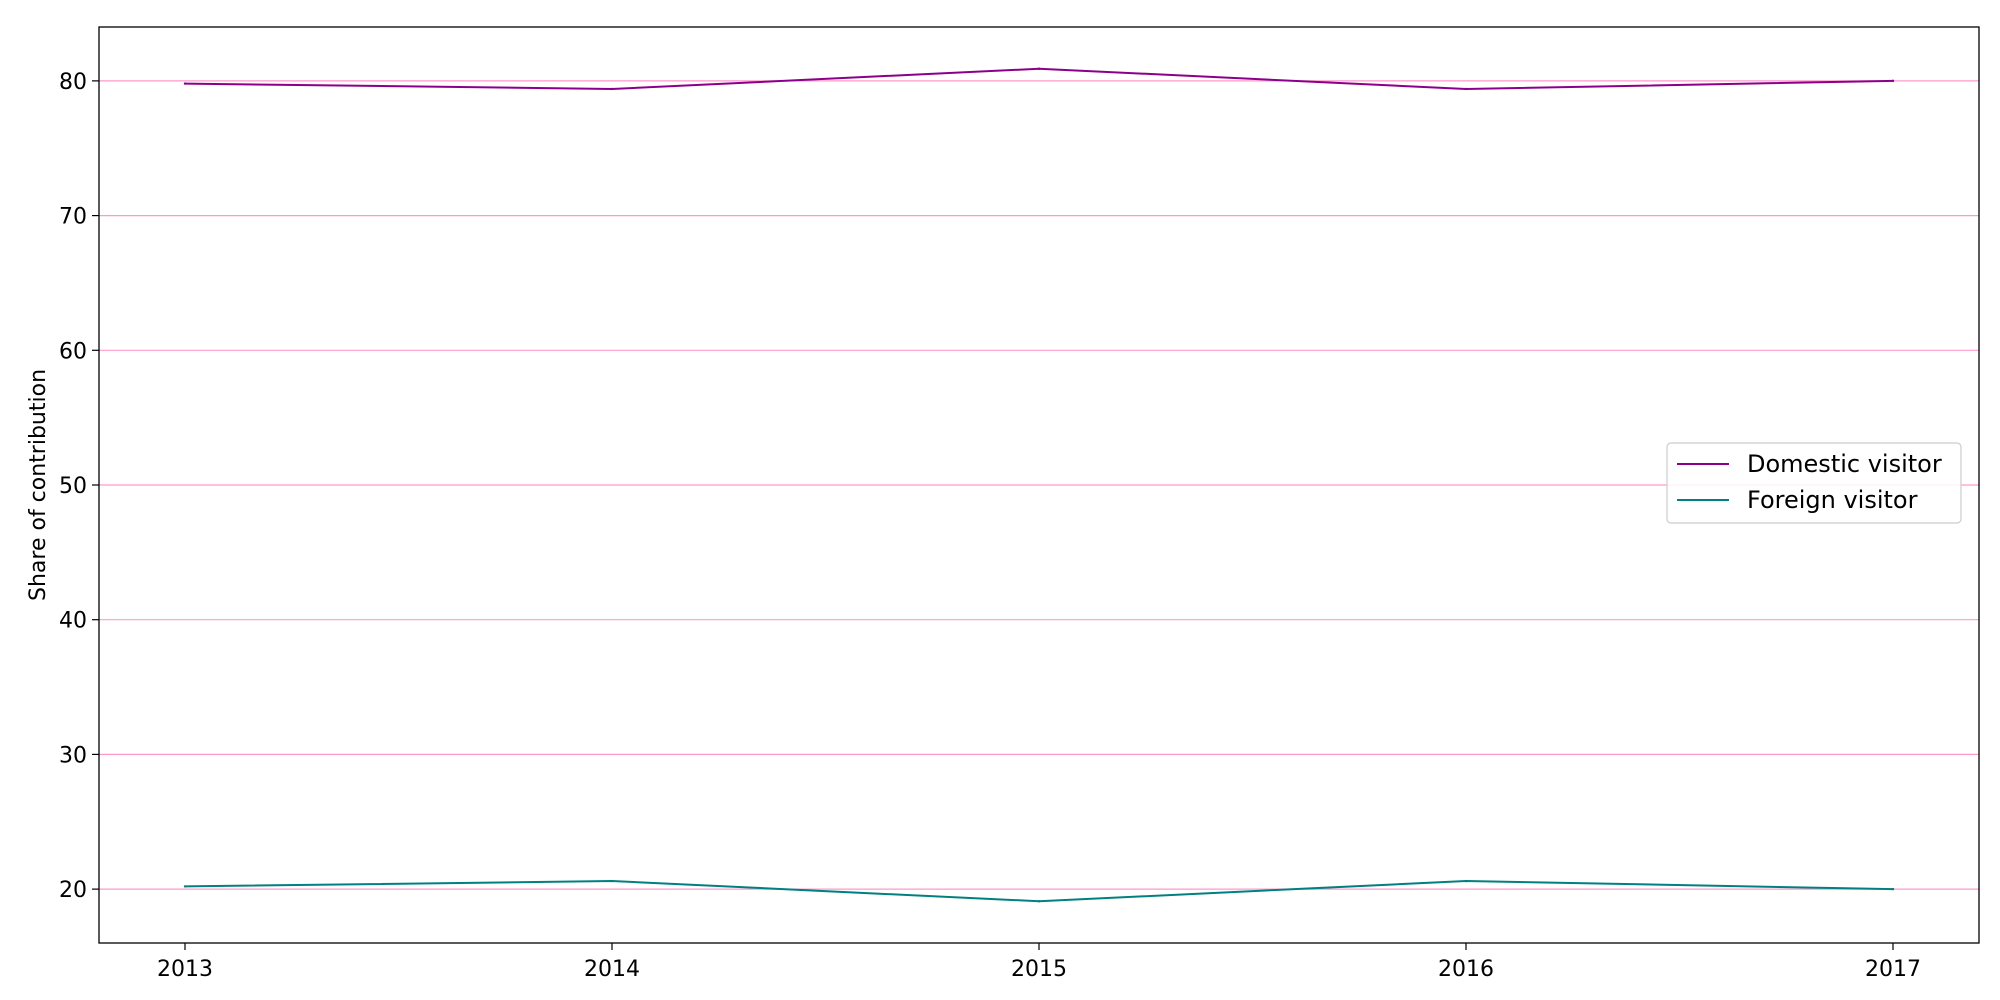 The image size is (2000, 1000). Describe the element at coordinates (73, 351) in the screenshot. I see `y-tick-label: 60` at that location.